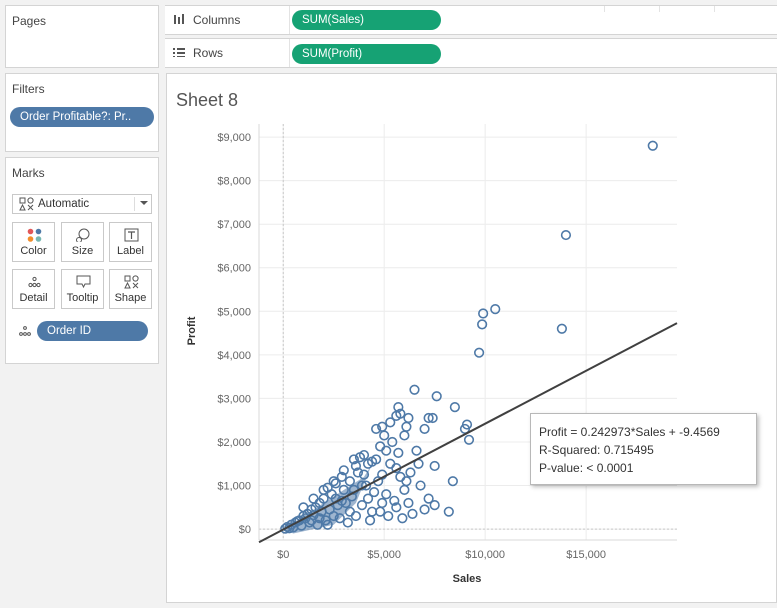 This screenshot has height=608, width=777. Describe the element at coordinates (366, 54) in the screenshot. I see `rows-pill-sum-profit: SUM(Profit)` at that location.